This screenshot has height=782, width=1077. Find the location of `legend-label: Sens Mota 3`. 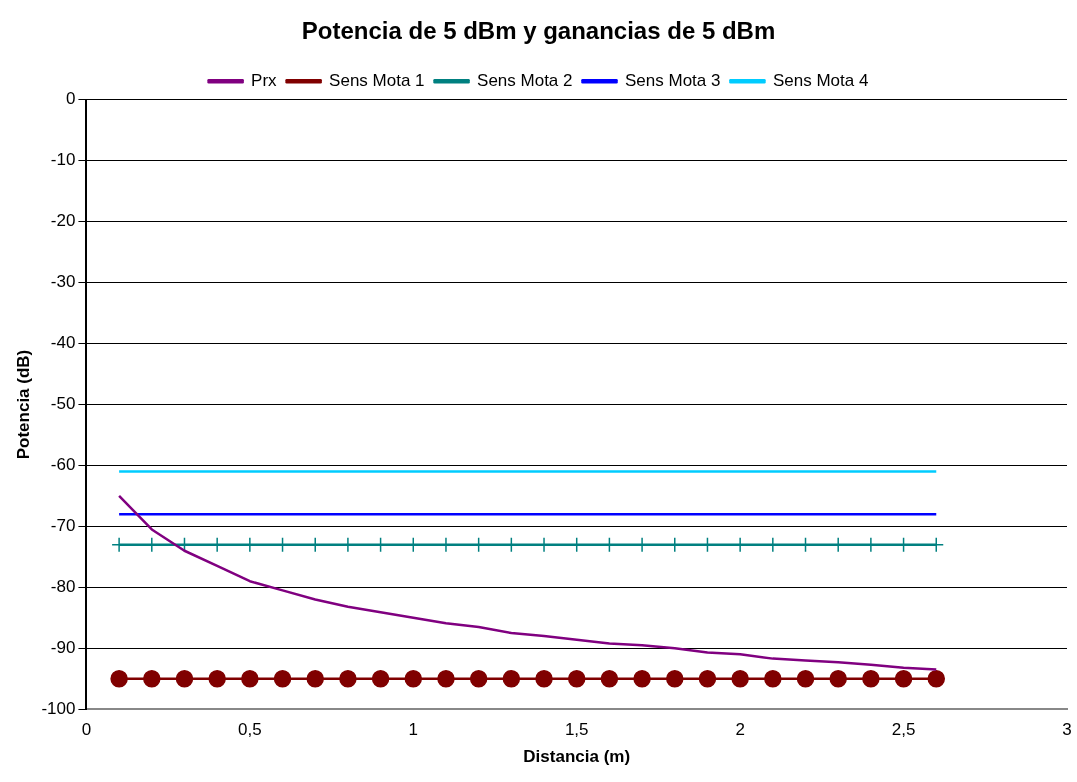

legend-label: Sens Mota 3 is located at coordinates (673, 80).